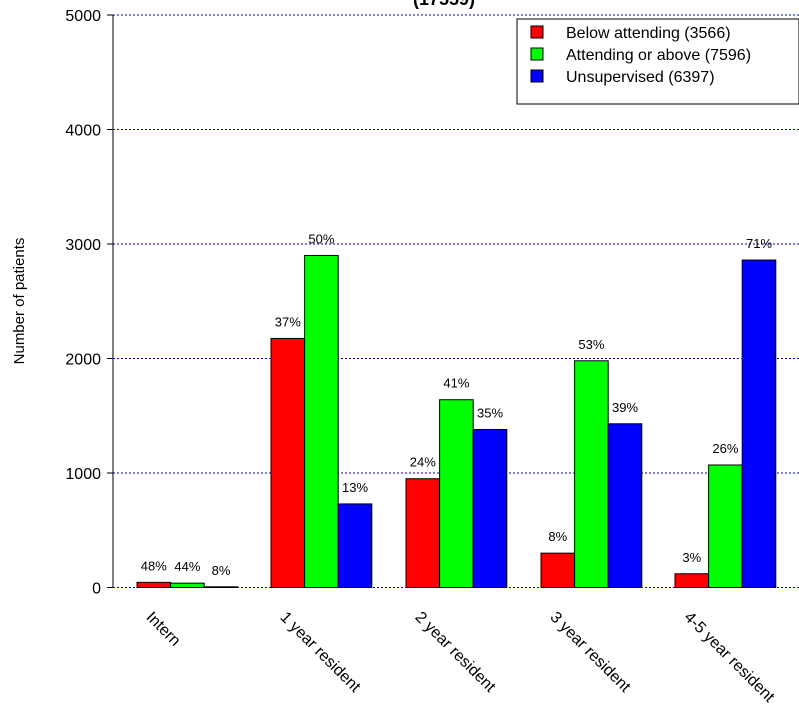 The width and height of the screenshot is (799, 723). Describe the element at coordinates (691, 557) in the screenshot. I see `bar-value-label: 3%` at that location.